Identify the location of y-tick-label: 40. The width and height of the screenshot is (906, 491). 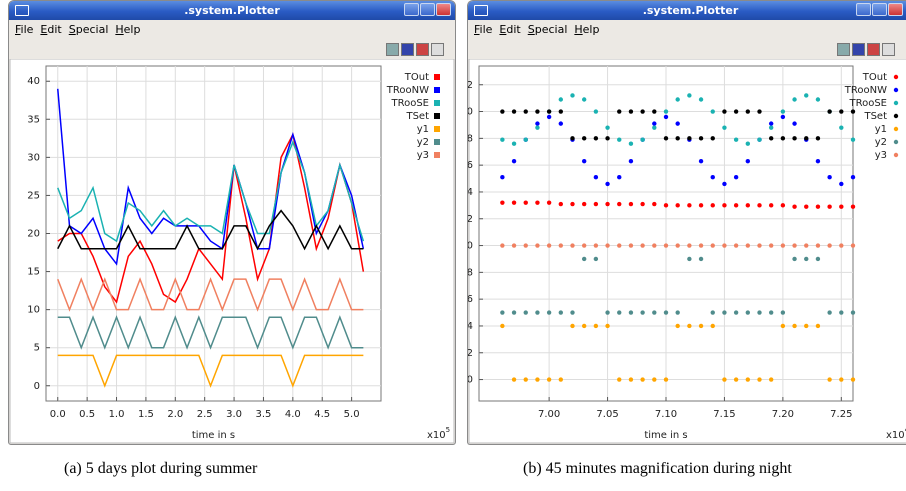
(33, 81).